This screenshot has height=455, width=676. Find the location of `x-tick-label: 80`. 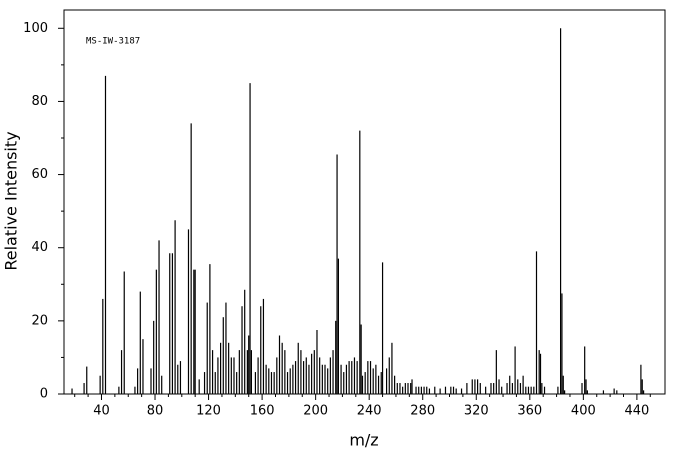

x-tick-label: 80 is located at coordinates (155, 411).